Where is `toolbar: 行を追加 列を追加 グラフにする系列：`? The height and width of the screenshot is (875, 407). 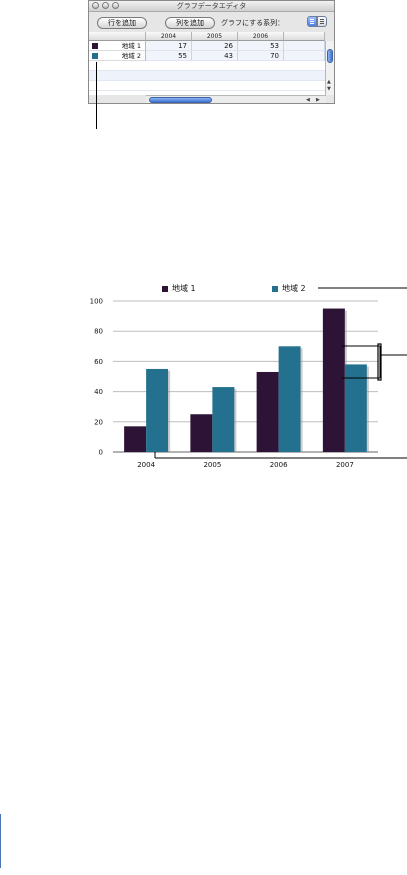
toolbar: 行を追加 列を追加 グラフにする系列： is located at coordinates (211, 22).